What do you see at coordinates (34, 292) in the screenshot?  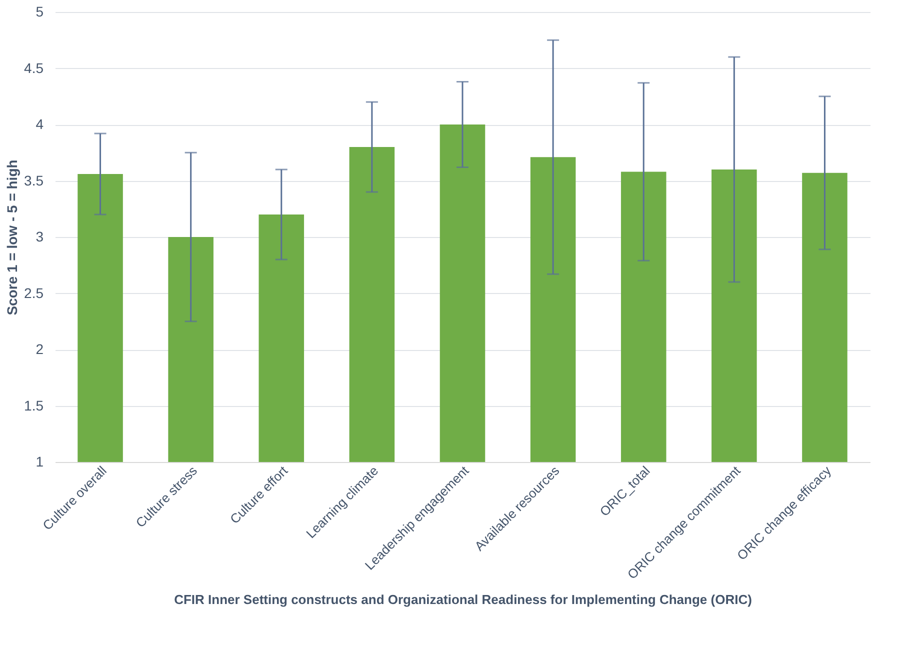 I see `y-tick-label: 2.5` at bounding box center [34, 292].